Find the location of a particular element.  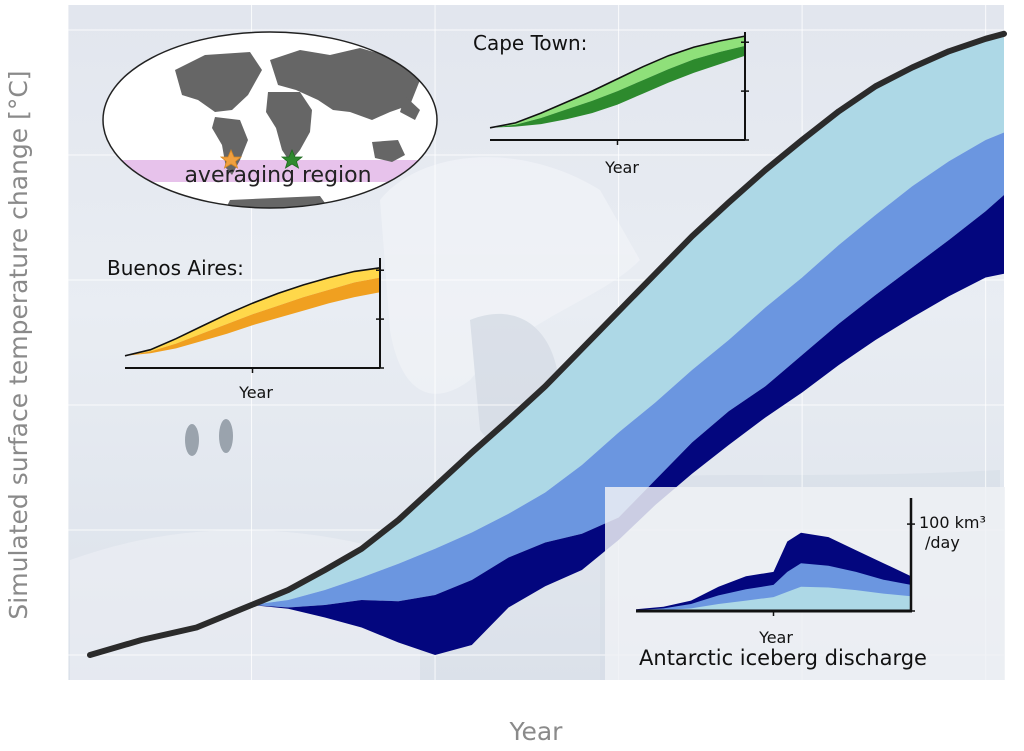

x-axis-title: Year is located at coordinates (536, 731).